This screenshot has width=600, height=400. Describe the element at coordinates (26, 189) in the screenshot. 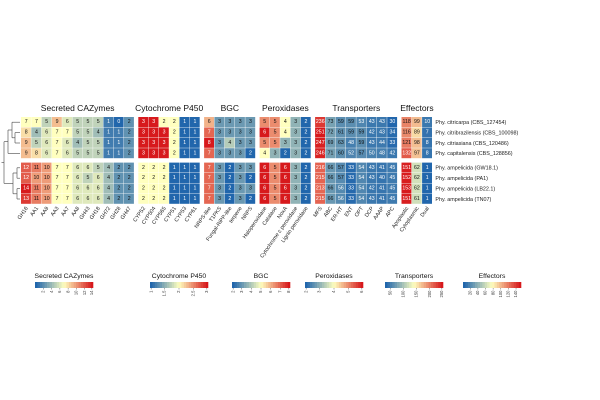

I see `cell-value: 14` at that location.